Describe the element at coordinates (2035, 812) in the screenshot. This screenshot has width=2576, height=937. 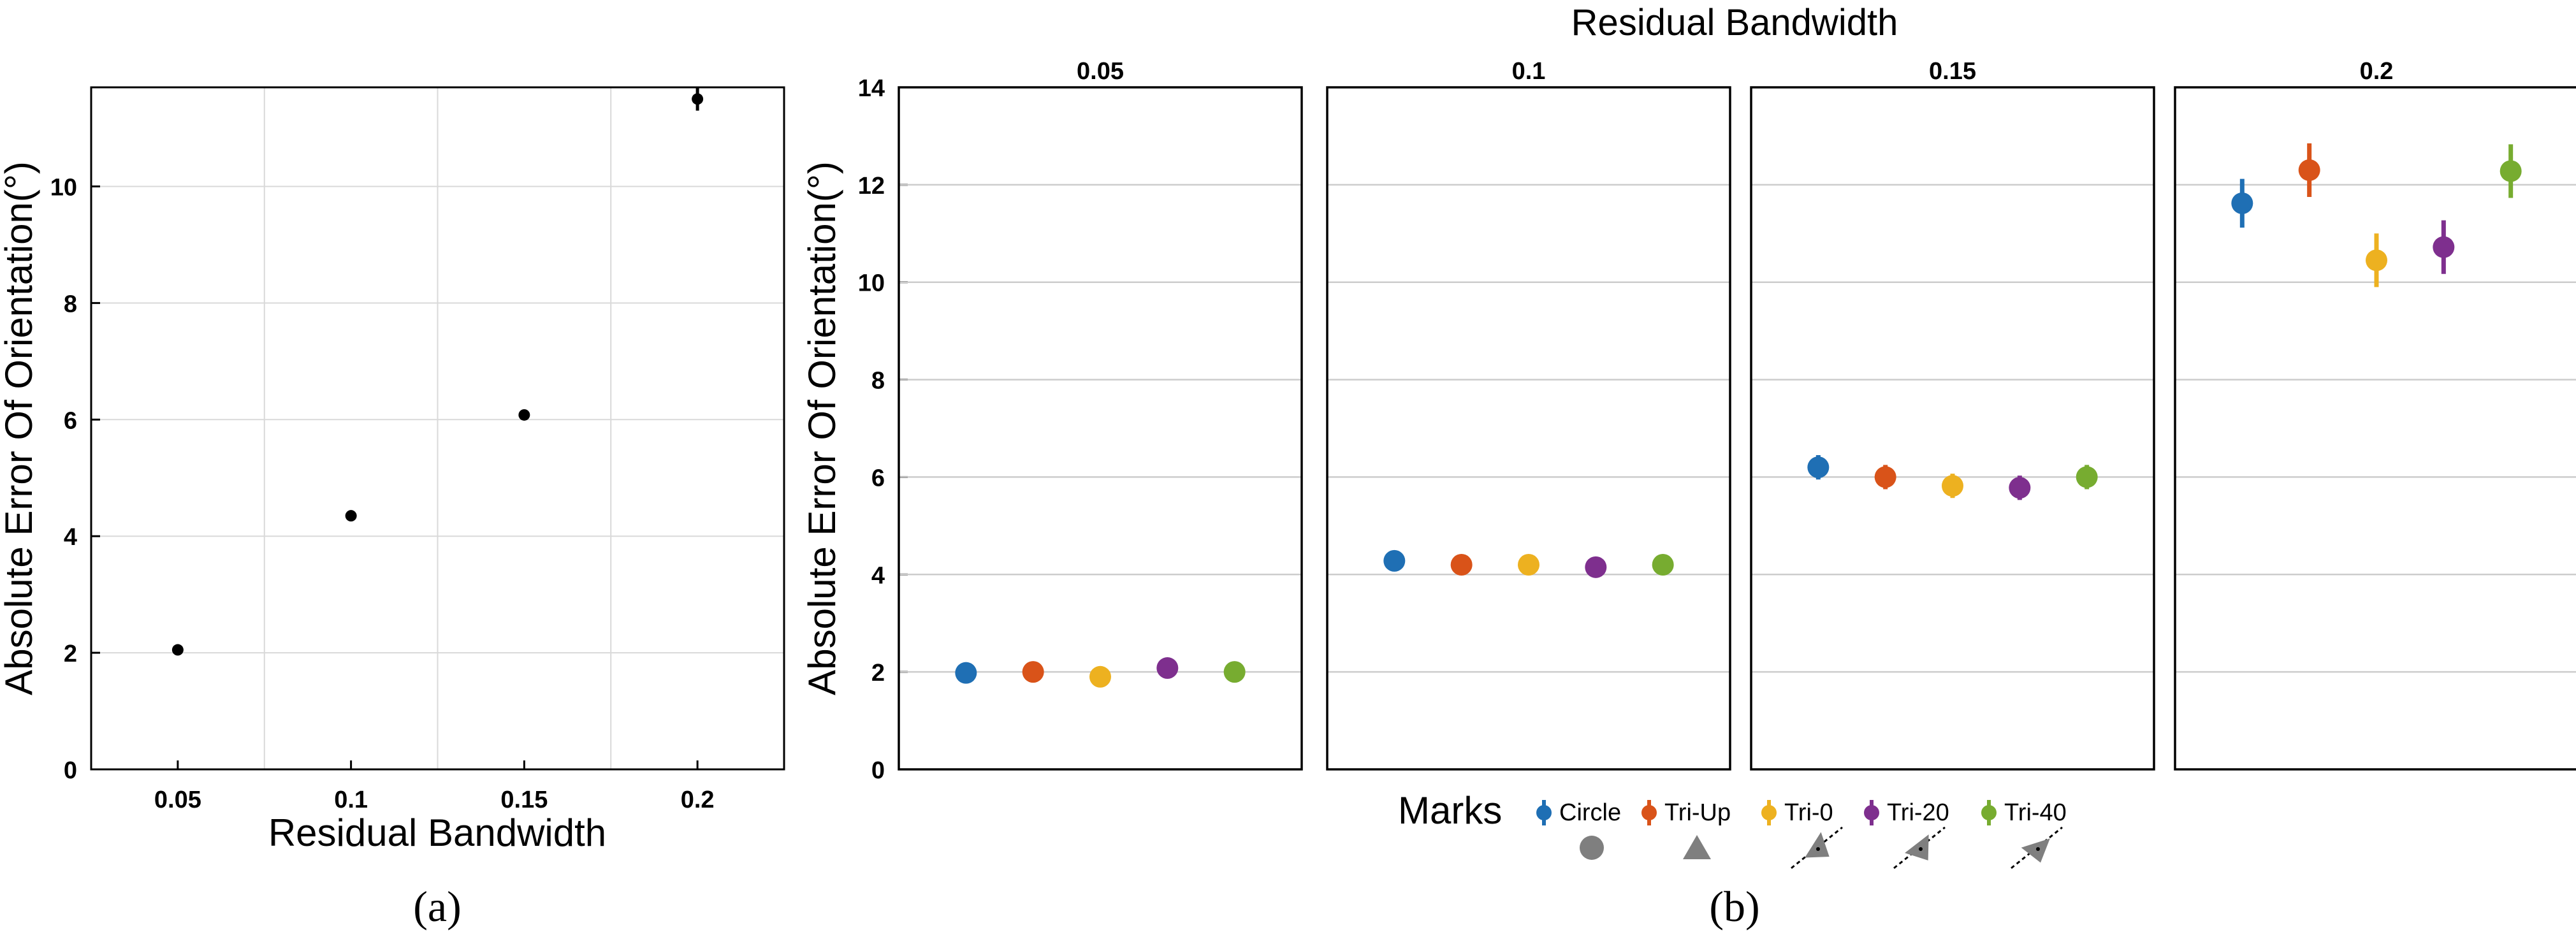
I see `legend-label: Tri-40` at that location.